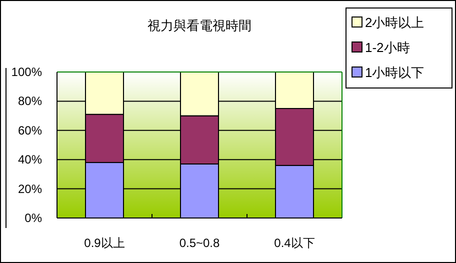  What do you see at coordinates (30, 101) in the screenshot?
I see `y-tick-label: 80%` at bounding box center [30, 101].